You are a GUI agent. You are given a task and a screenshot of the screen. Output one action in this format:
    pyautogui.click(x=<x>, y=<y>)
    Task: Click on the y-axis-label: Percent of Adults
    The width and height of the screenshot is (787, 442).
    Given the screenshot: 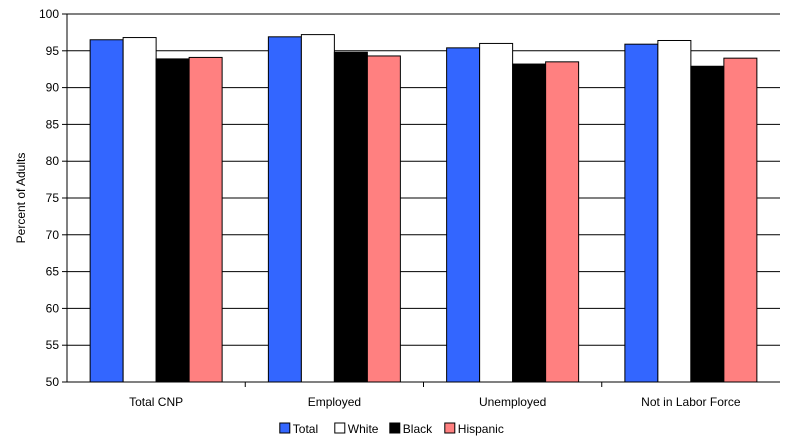 What is the action you would take?
    pyautogui.click(x=21, y=198)
    